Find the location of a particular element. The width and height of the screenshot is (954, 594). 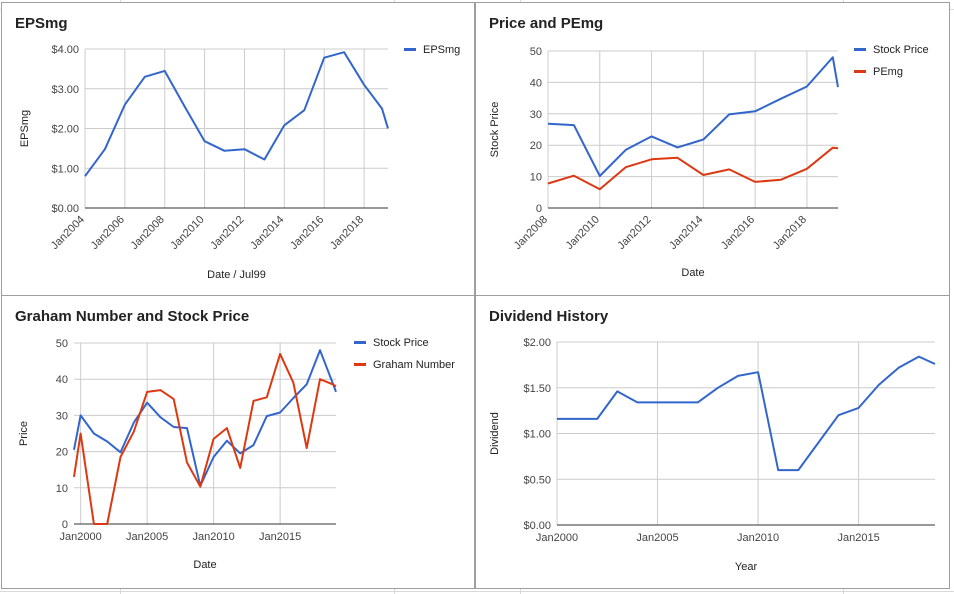

legend-label: Graham Number is located at coordinates (414, 365).